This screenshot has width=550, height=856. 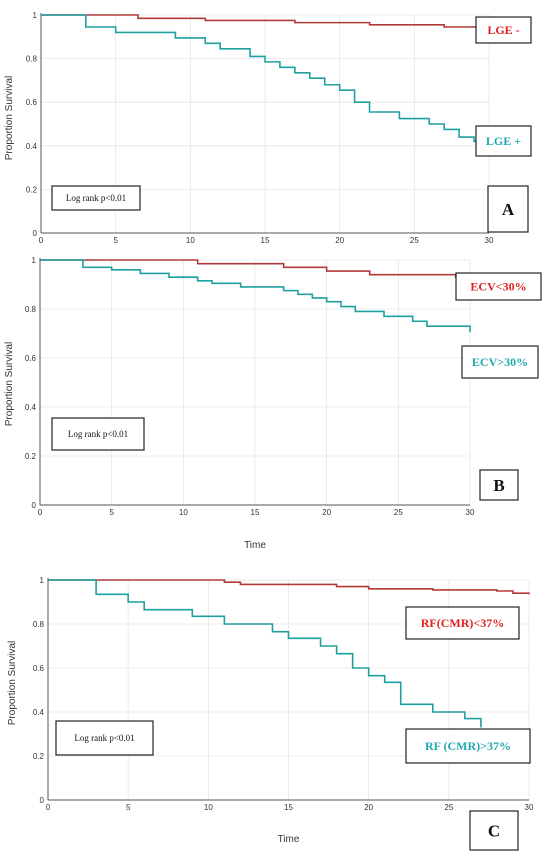 I want to click on legend-label: LGE -, so click(x=503, y=30).